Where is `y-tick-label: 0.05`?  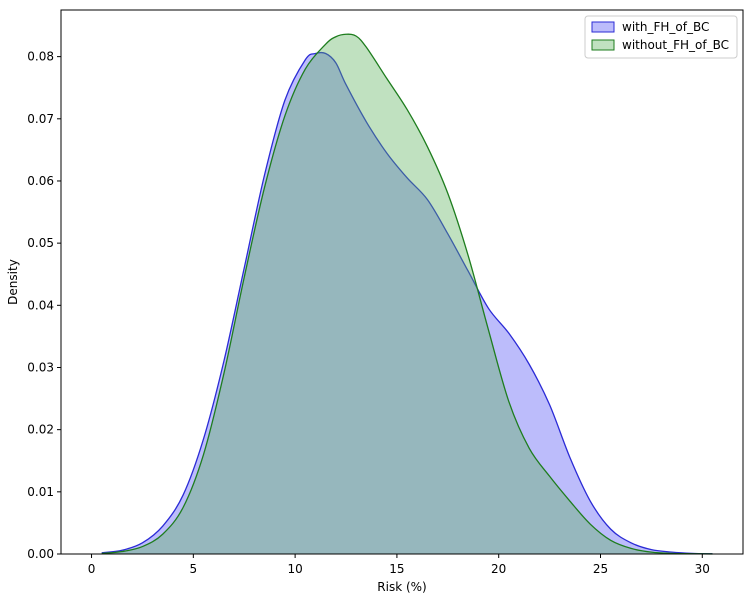
y-tick-label: 0.05 is located at coordinates (40, 243).